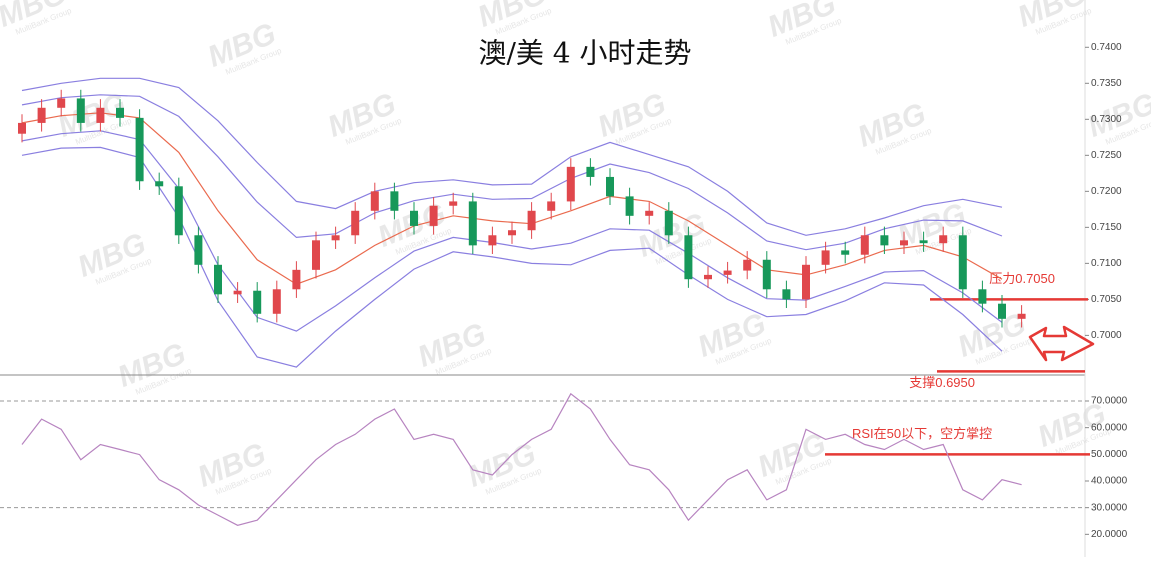  What do you see at coordinates (1022, 278) in the screenshot?
I see `level-label: 压力0.7050` at bounding box center [1022, 278].